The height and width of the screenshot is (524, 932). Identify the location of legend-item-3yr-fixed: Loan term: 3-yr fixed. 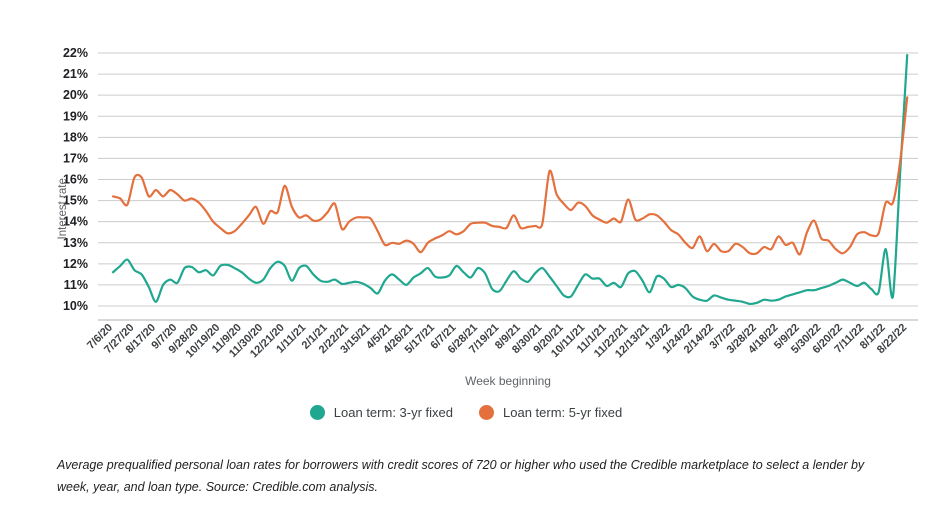
(381, 412).